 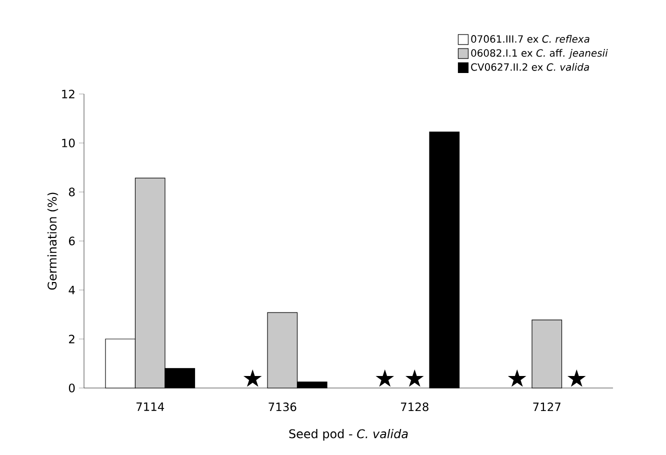 What do you see at coordinates (546, 407) in the screenshot?
I see `x-tick-label: 7127` at bounding box center [546, 407].